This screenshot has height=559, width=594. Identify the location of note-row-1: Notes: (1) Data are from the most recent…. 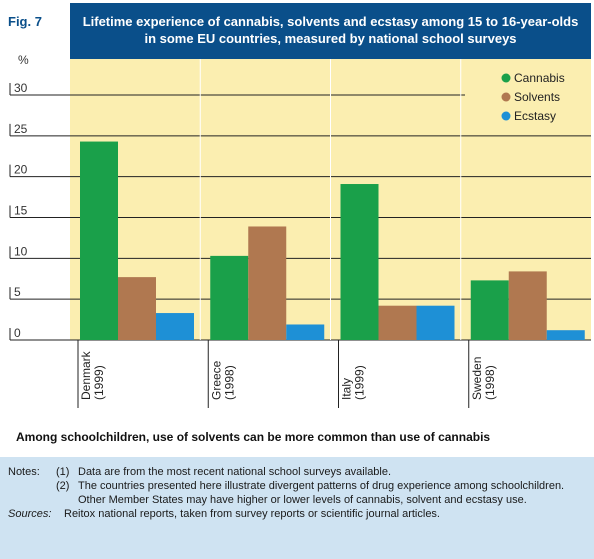
(291, 472).